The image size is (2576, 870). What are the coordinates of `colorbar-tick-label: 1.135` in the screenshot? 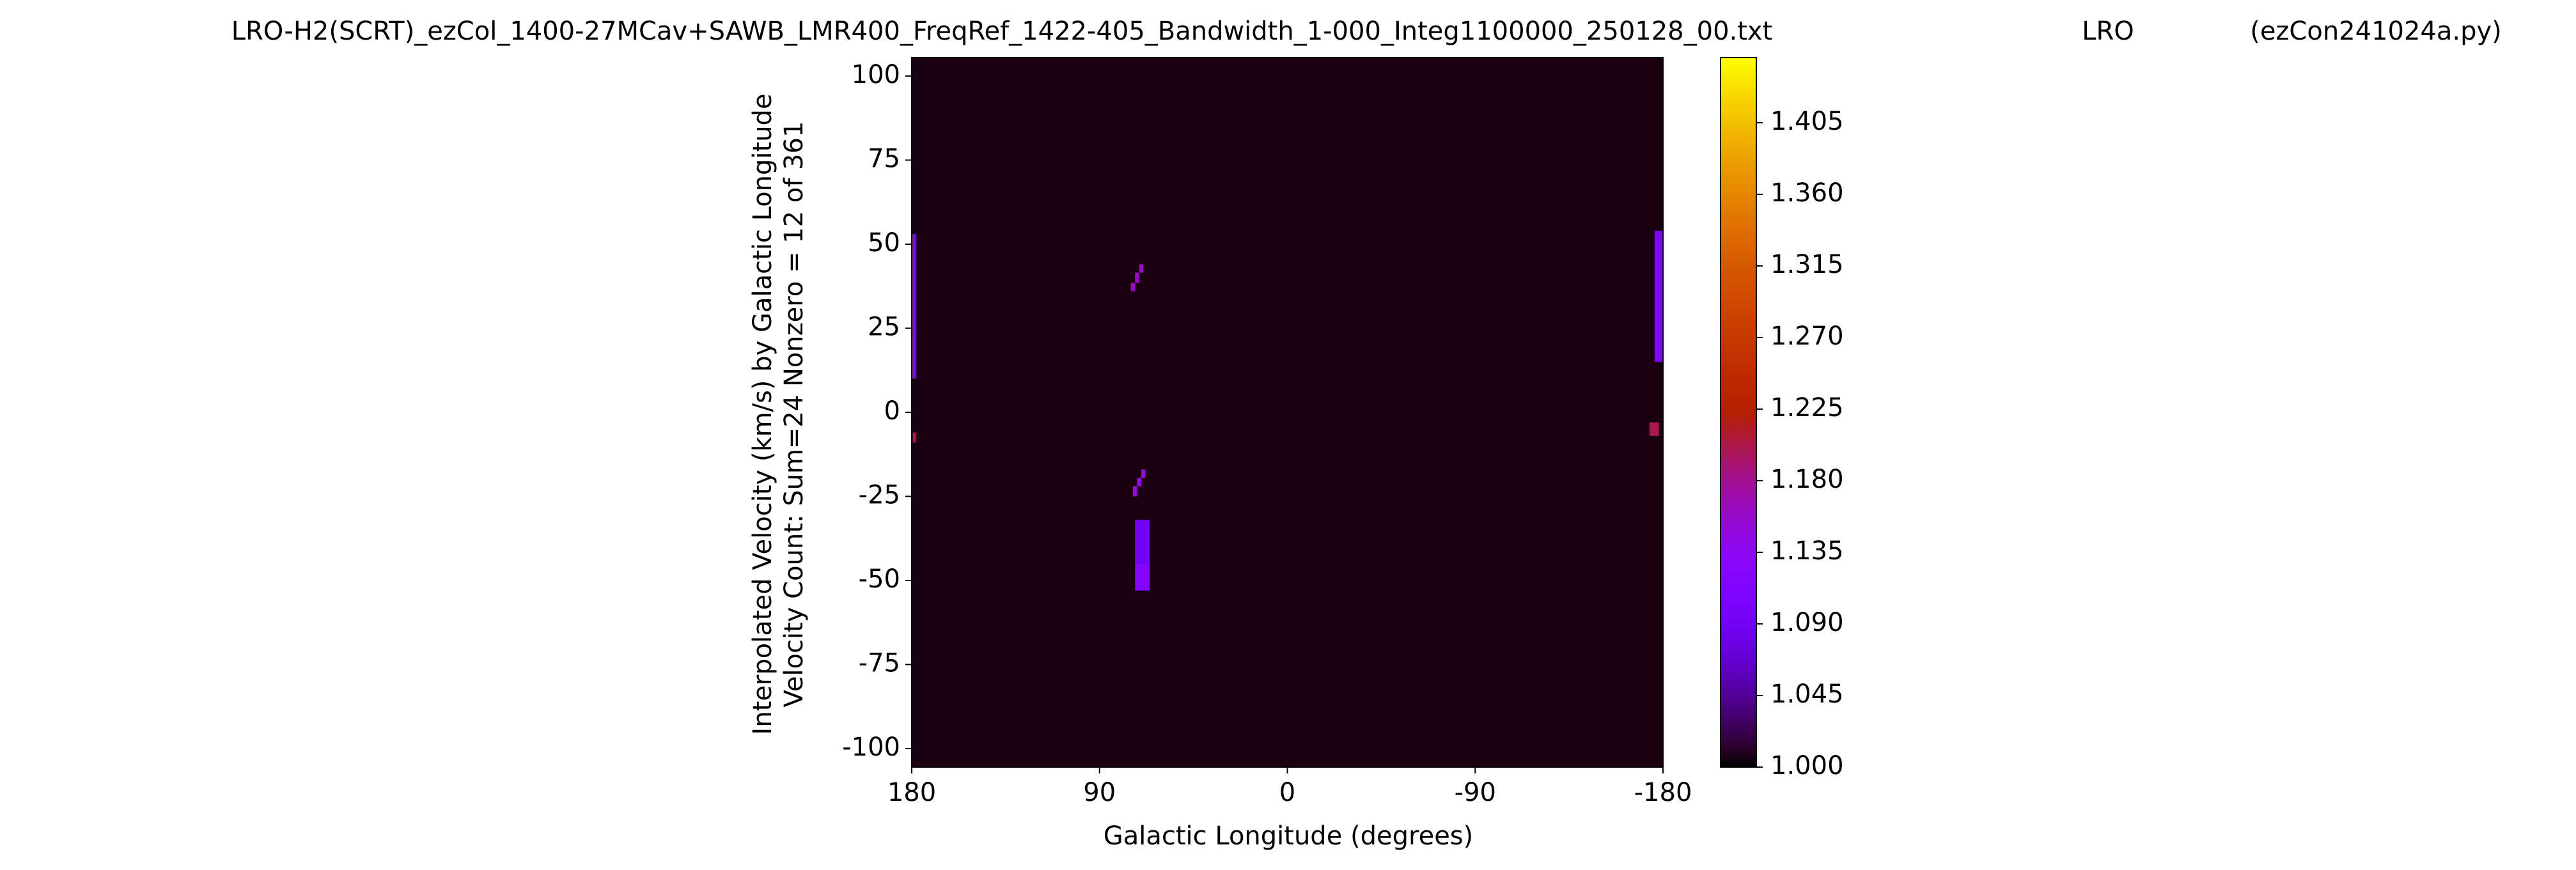 It's located at (1807, 551).